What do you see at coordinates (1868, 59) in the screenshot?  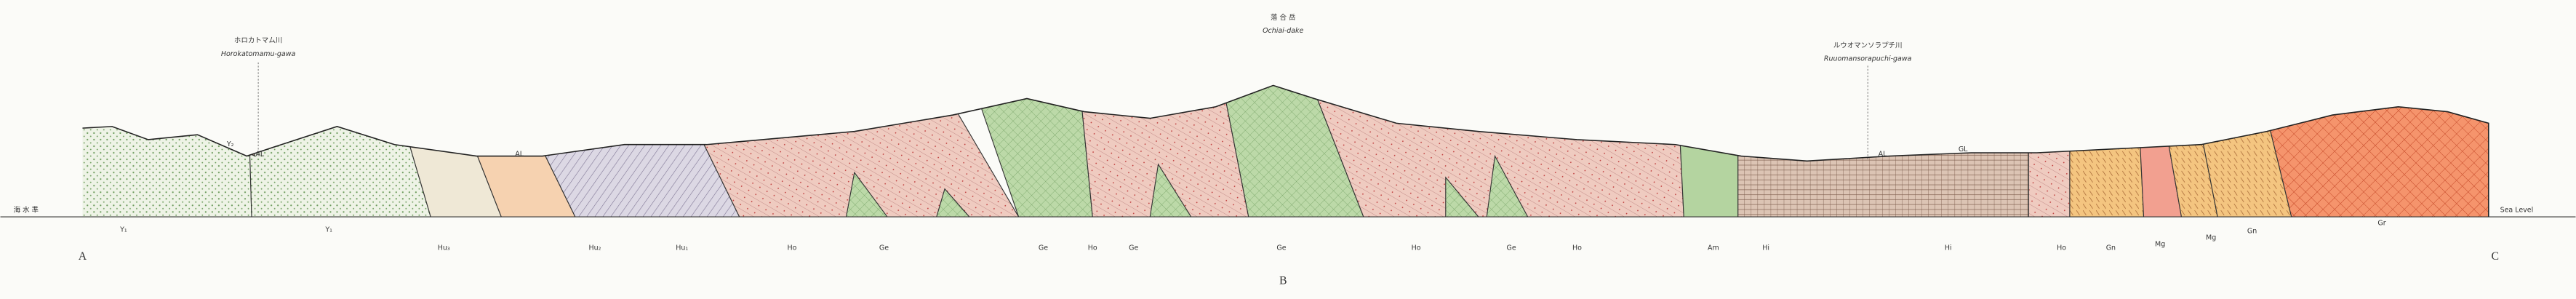 I see `river-name: Ruuomansorapuchi-gawa` at bounding box center [1868, 59].